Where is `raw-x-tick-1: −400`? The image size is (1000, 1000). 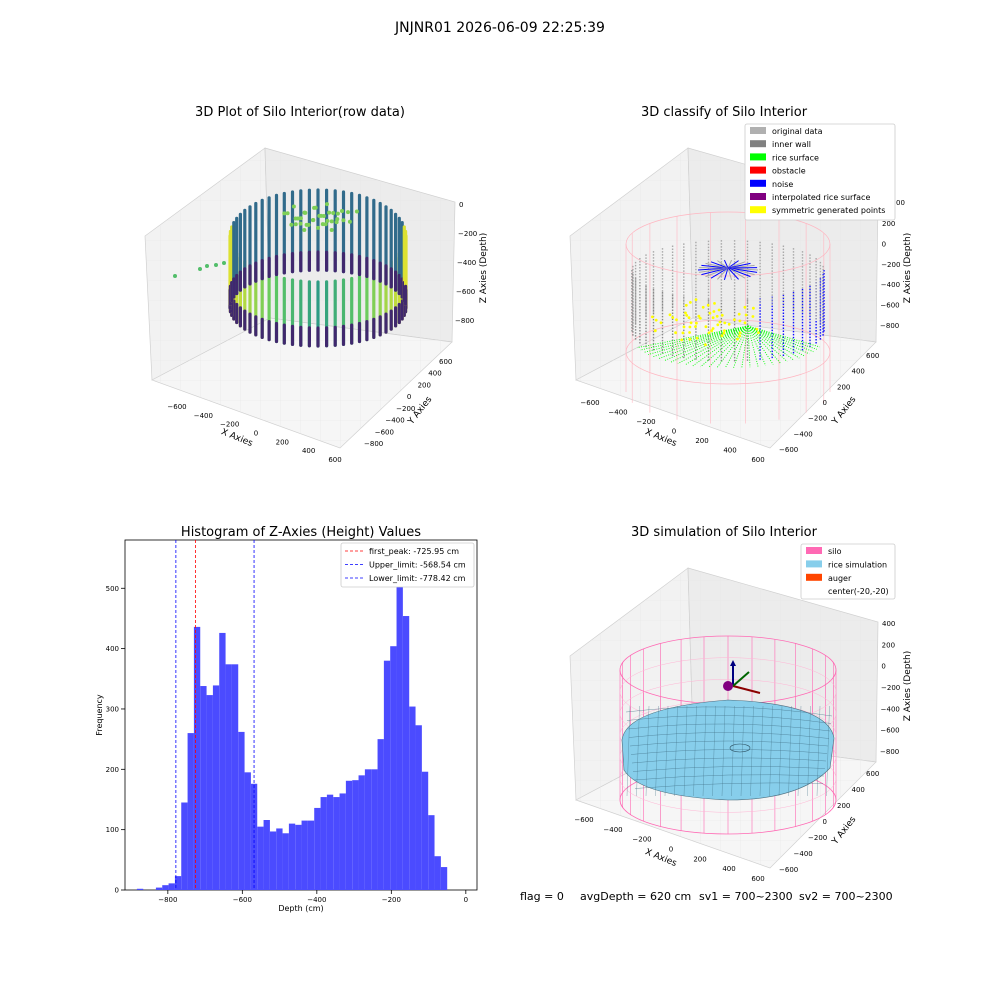
raw-x-tick-1: −400 is located at coordinates (203, 416).